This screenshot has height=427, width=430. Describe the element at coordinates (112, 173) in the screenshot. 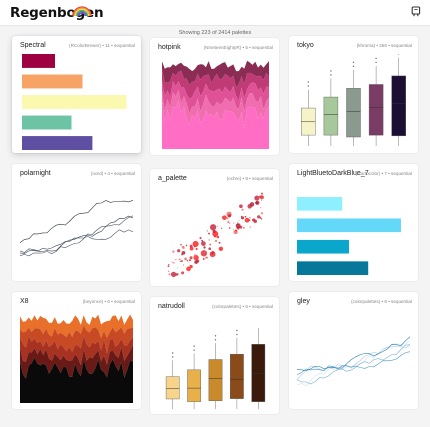

I see `palette-meta: (nord) • 4 • sequential` at that location.